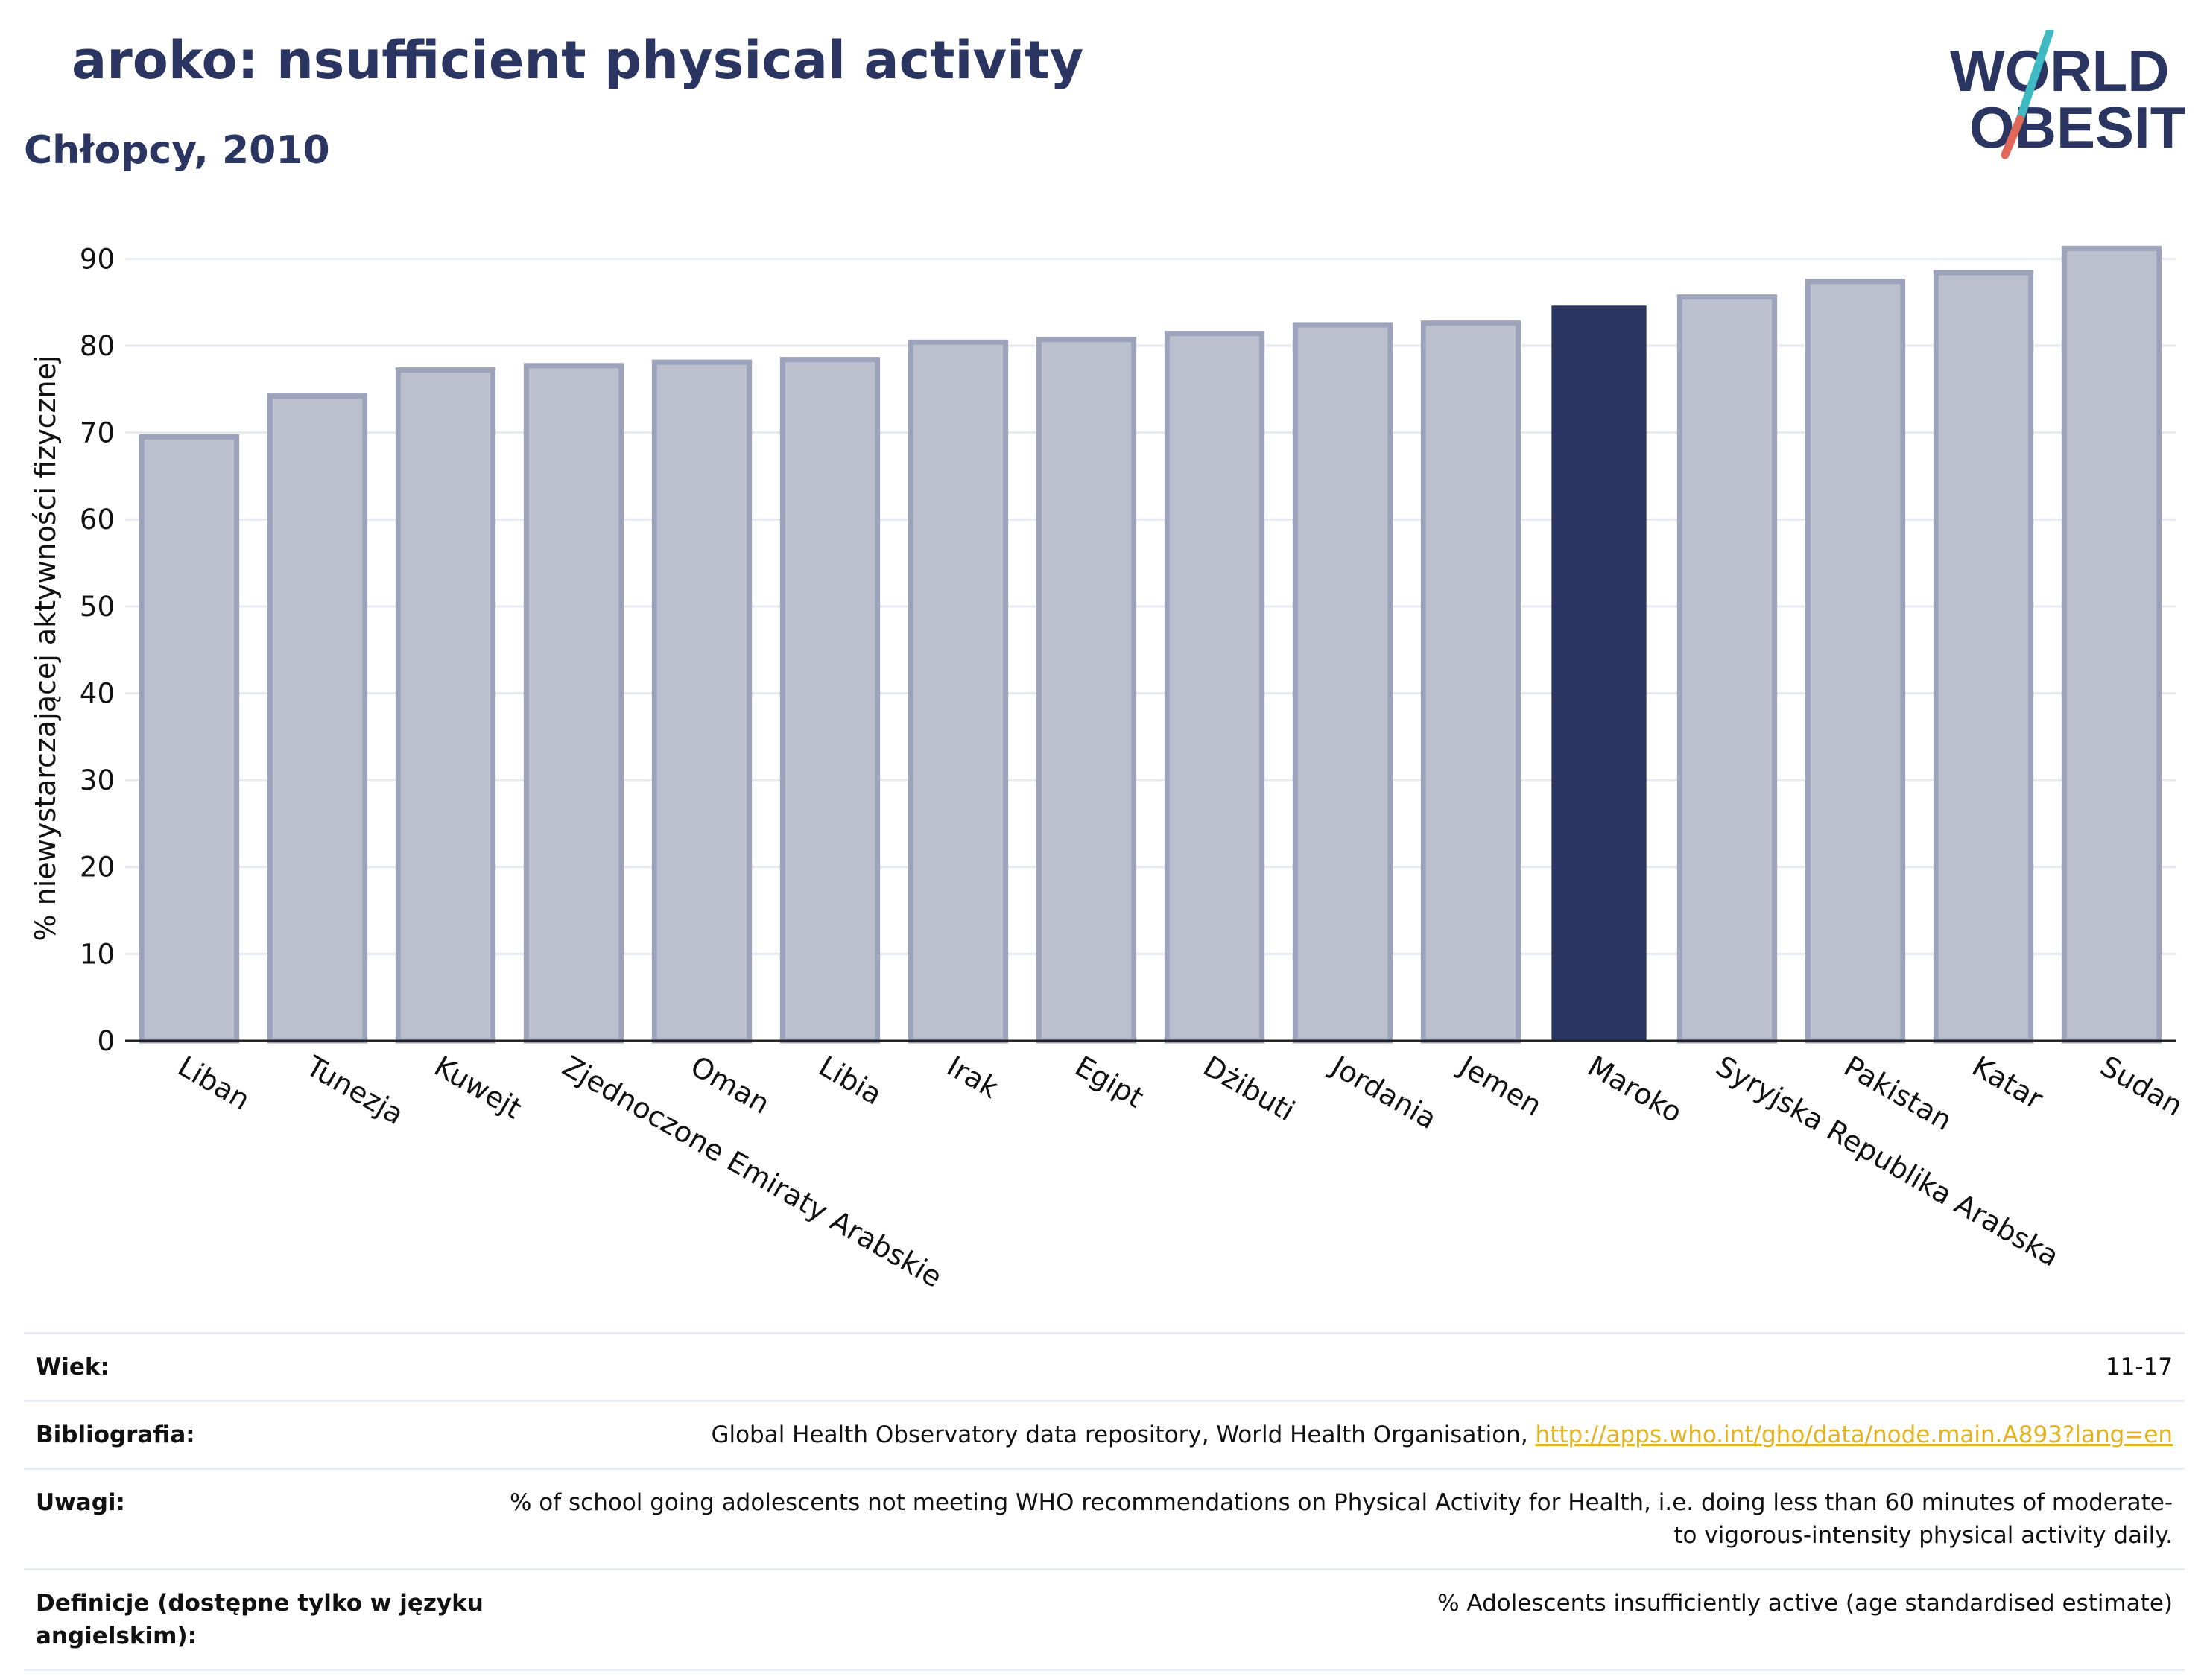  Describe the element at coordinates (1500, 1086) in the screenshot. I see `x-tick-label: Jemen` at that location.